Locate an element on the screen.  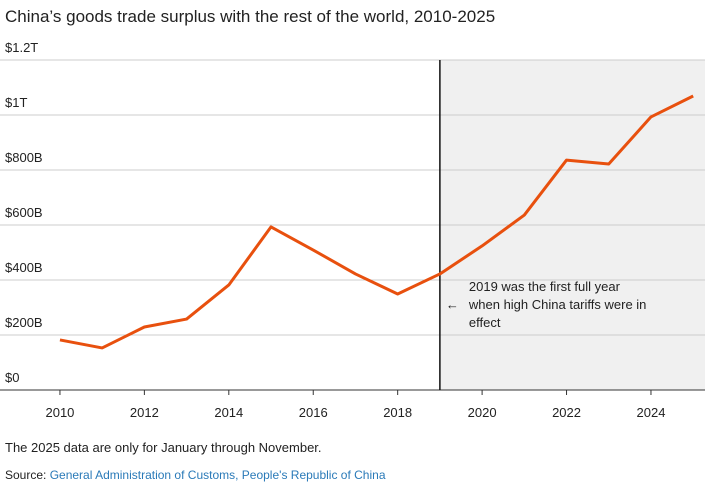
x-tick-label: 2022 is located at coordinates (566, 412).